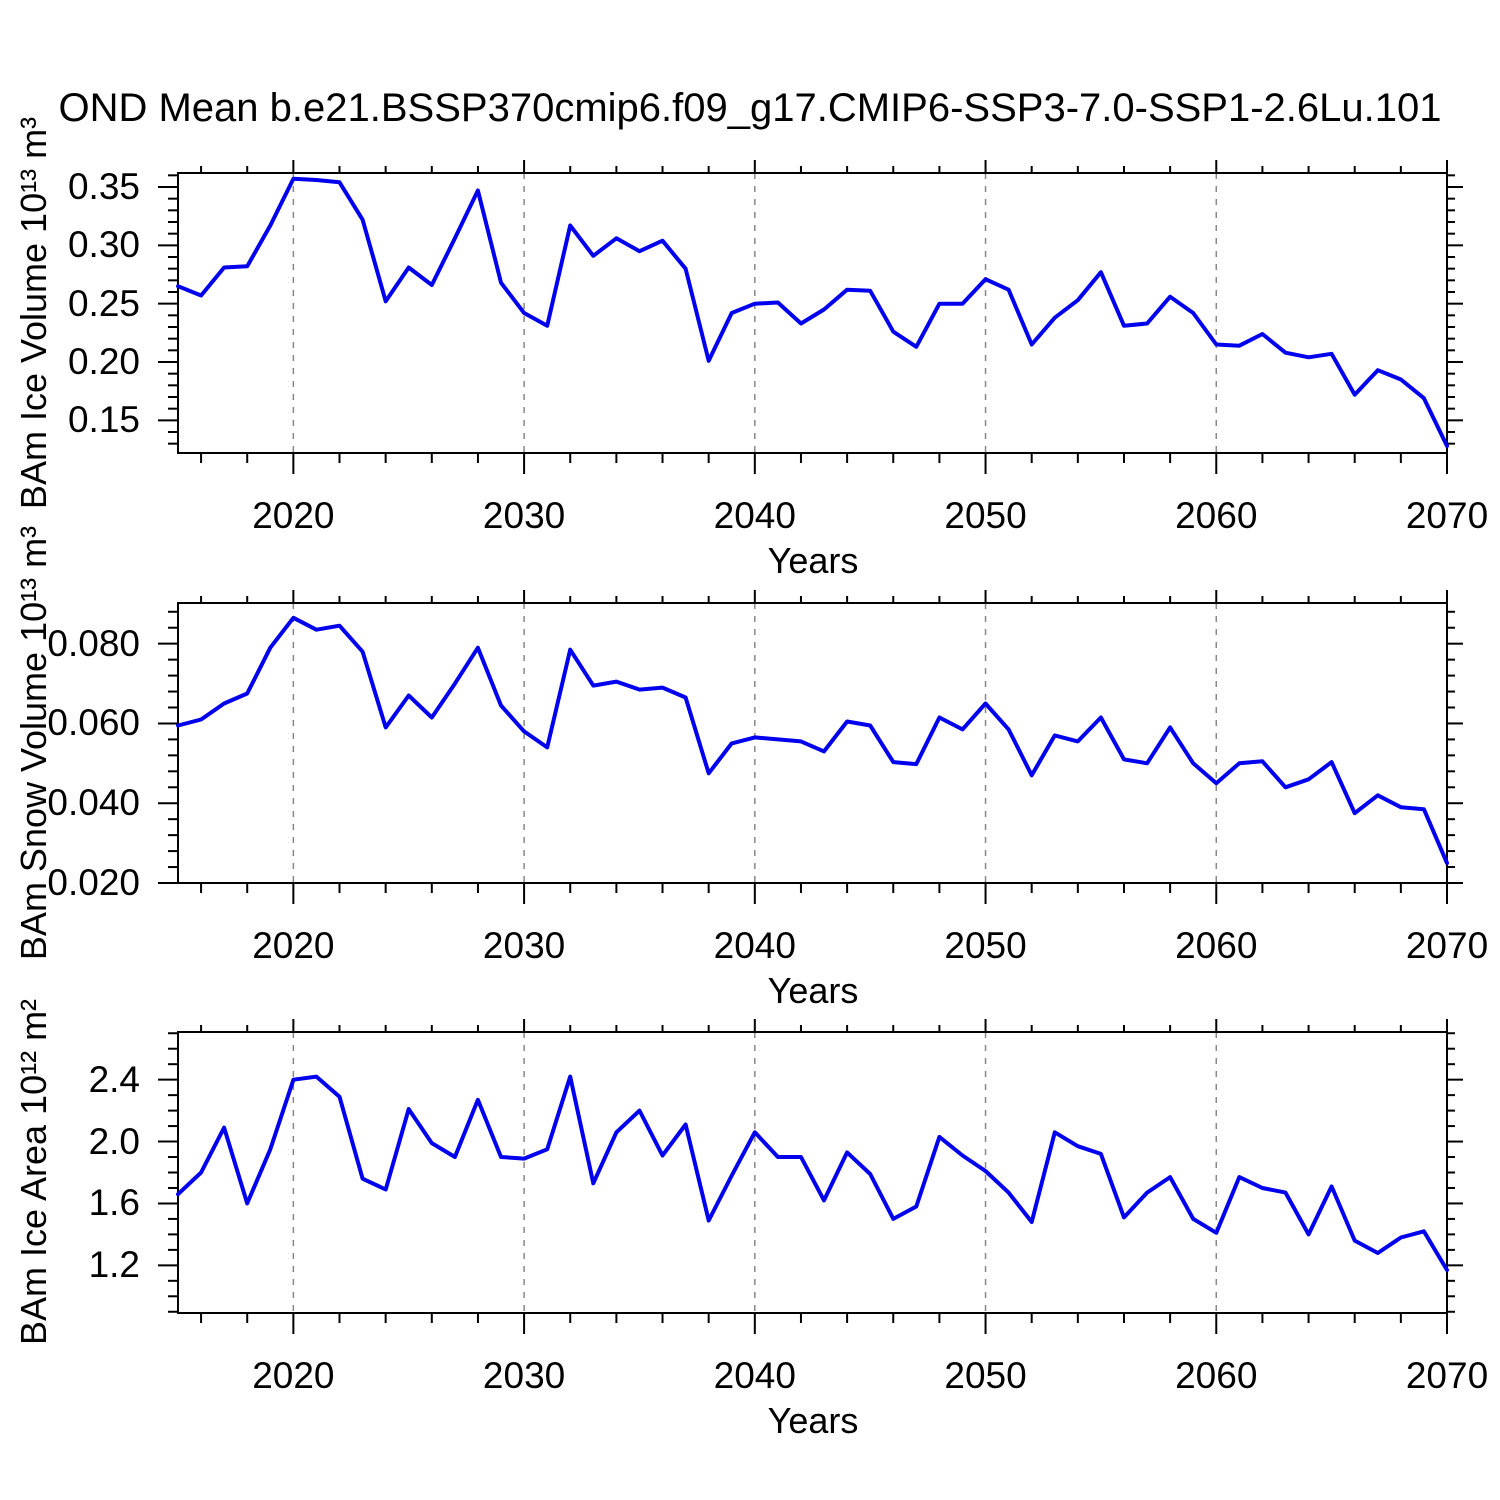 The width and height of the screenshot is (1500, 1500). What do you see at coordinates (114, 1141) in the screenshot?
I see `y-tick-label: 2.0` at bounding box center [114, 1141].